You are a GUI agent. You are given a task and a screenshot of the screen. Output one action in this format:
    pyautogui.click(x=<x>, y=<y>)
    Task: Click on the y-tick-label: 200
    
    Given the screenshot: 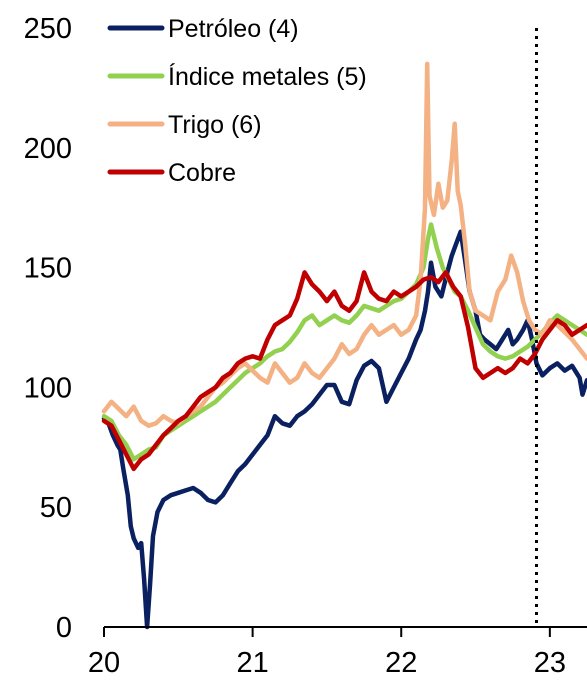 What is the action you would take?
    pyautogui.click(x=48, y=149)
    